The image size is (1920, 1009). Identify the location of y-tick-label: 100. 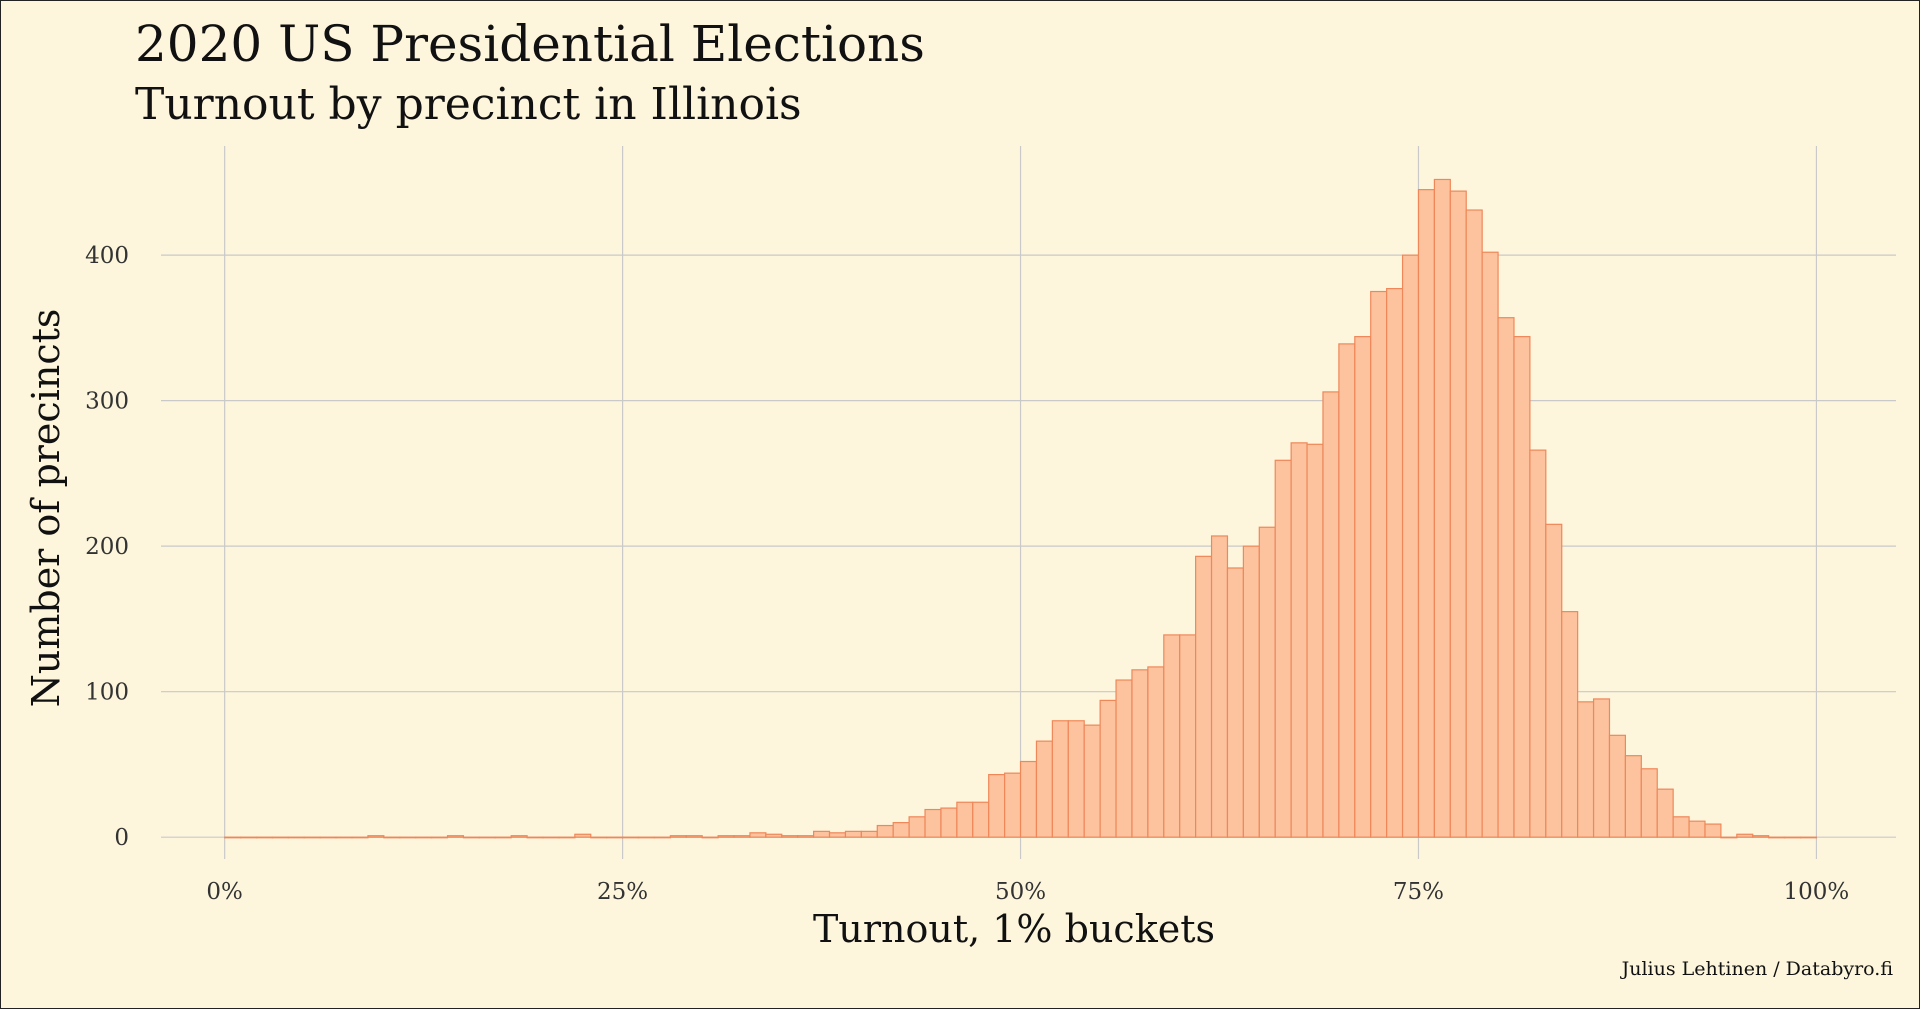
(107, 693).